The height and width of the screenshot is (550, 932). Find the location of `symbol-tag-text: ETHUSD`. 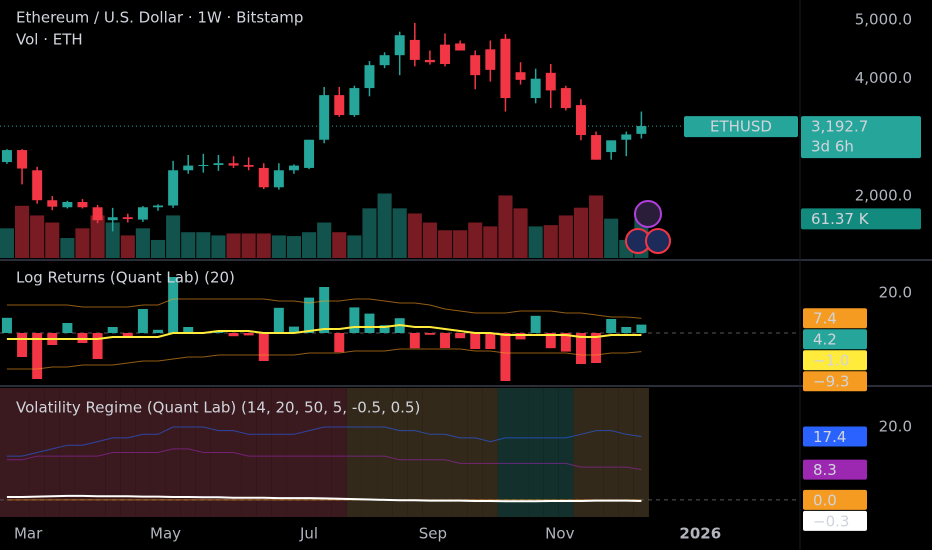

symbol-tag-text: ETHUSD is located at coordinates (741, 127).